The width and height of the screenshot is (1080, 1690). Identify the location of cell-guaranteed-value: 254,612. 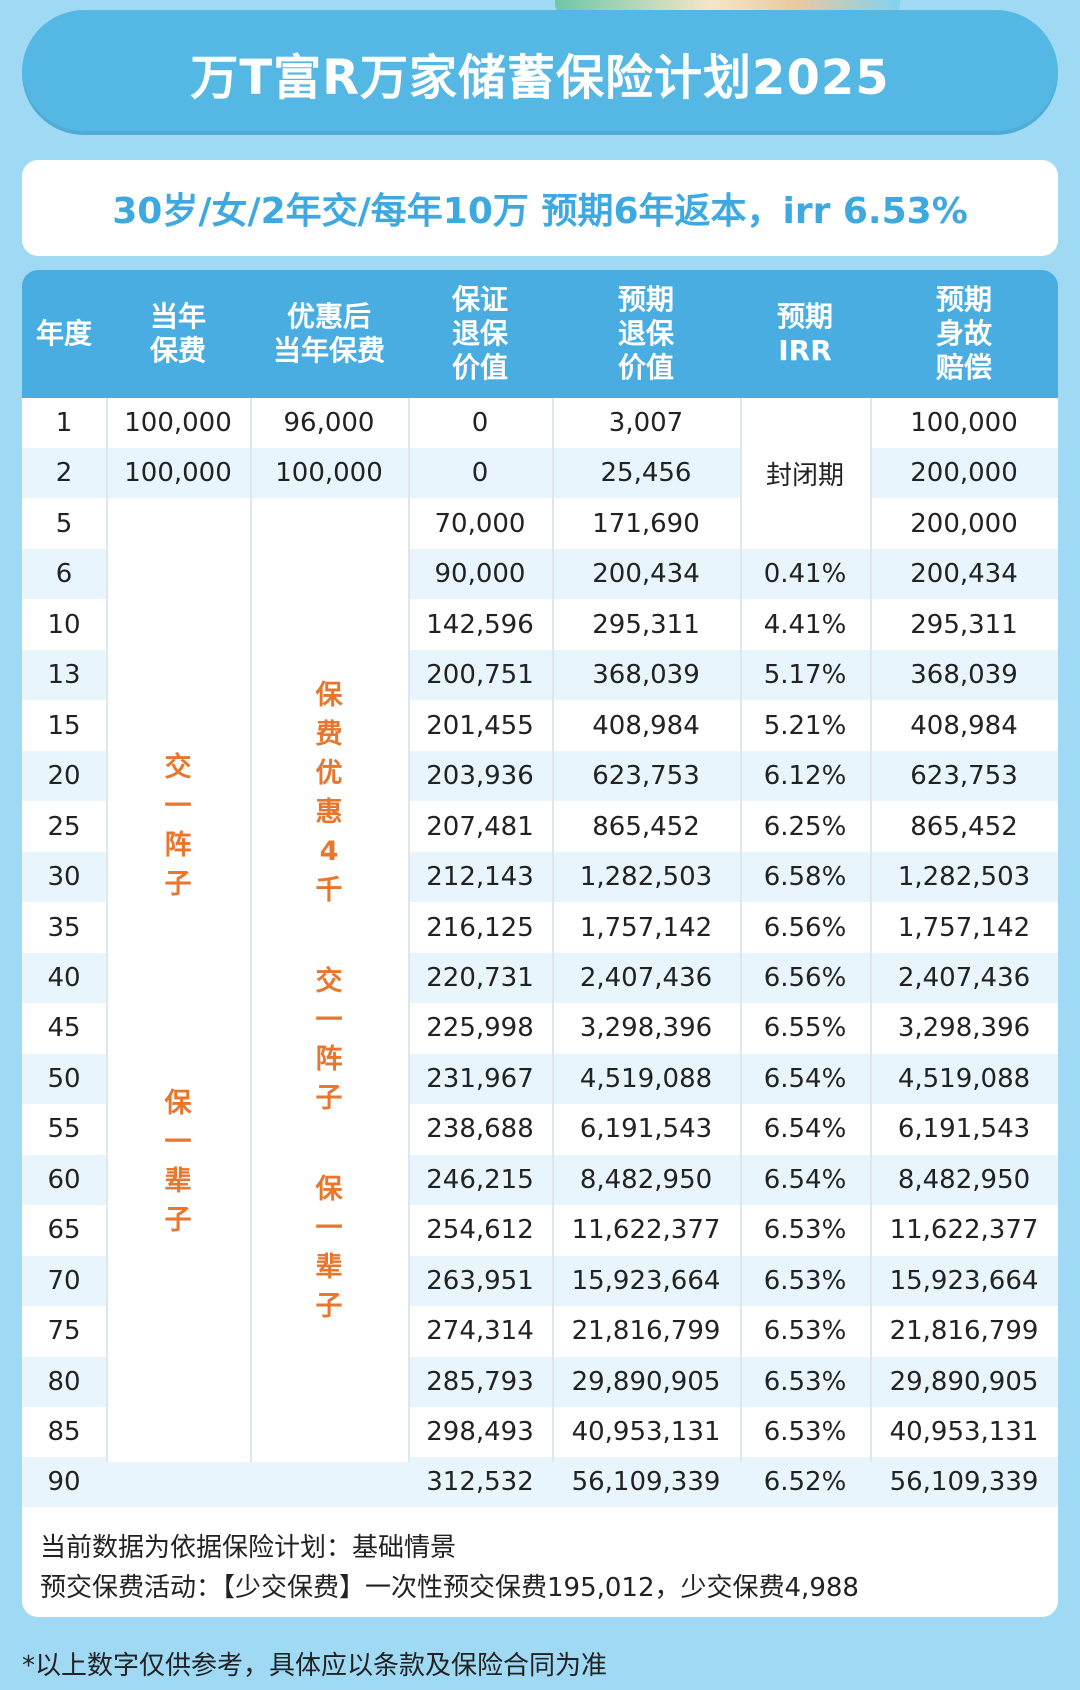
(480, 1230).